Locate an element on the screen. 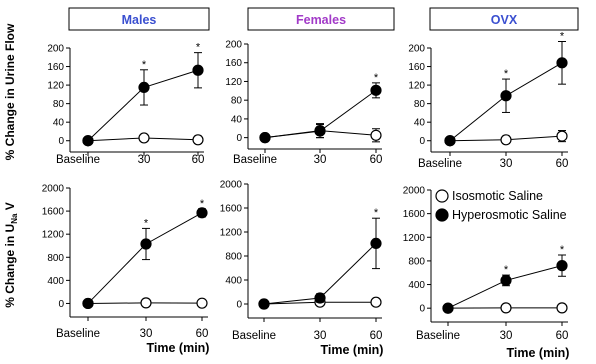 This screenshot has width=596, height=364. panel-ovx-urine-flow: OVX 0 40 80 120 160 200 Baseline 30 60 * * is located at coordinates (493, 88).